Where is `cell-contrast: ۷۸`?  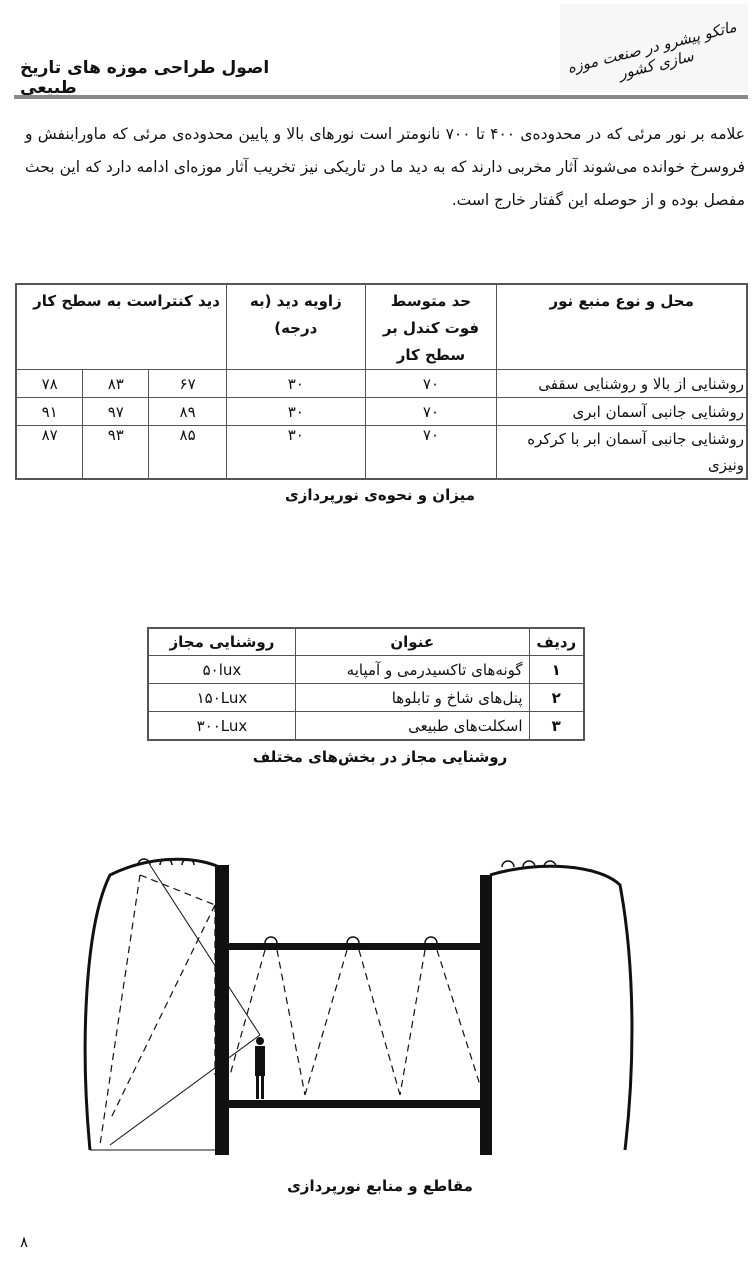
cell-contrast: ۷۸ is located at coordinates (49, 383).